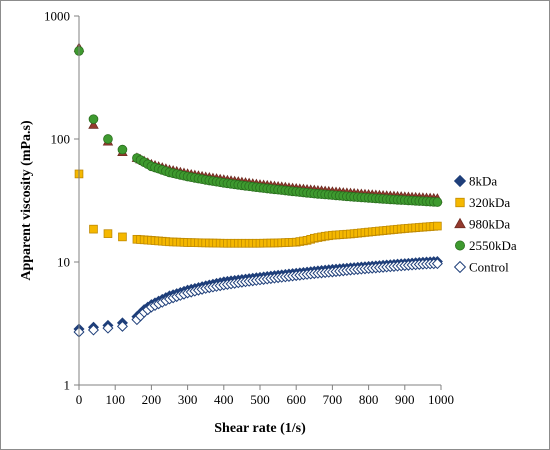  I want to click on y-tick-label: 100, so click(61, 139).